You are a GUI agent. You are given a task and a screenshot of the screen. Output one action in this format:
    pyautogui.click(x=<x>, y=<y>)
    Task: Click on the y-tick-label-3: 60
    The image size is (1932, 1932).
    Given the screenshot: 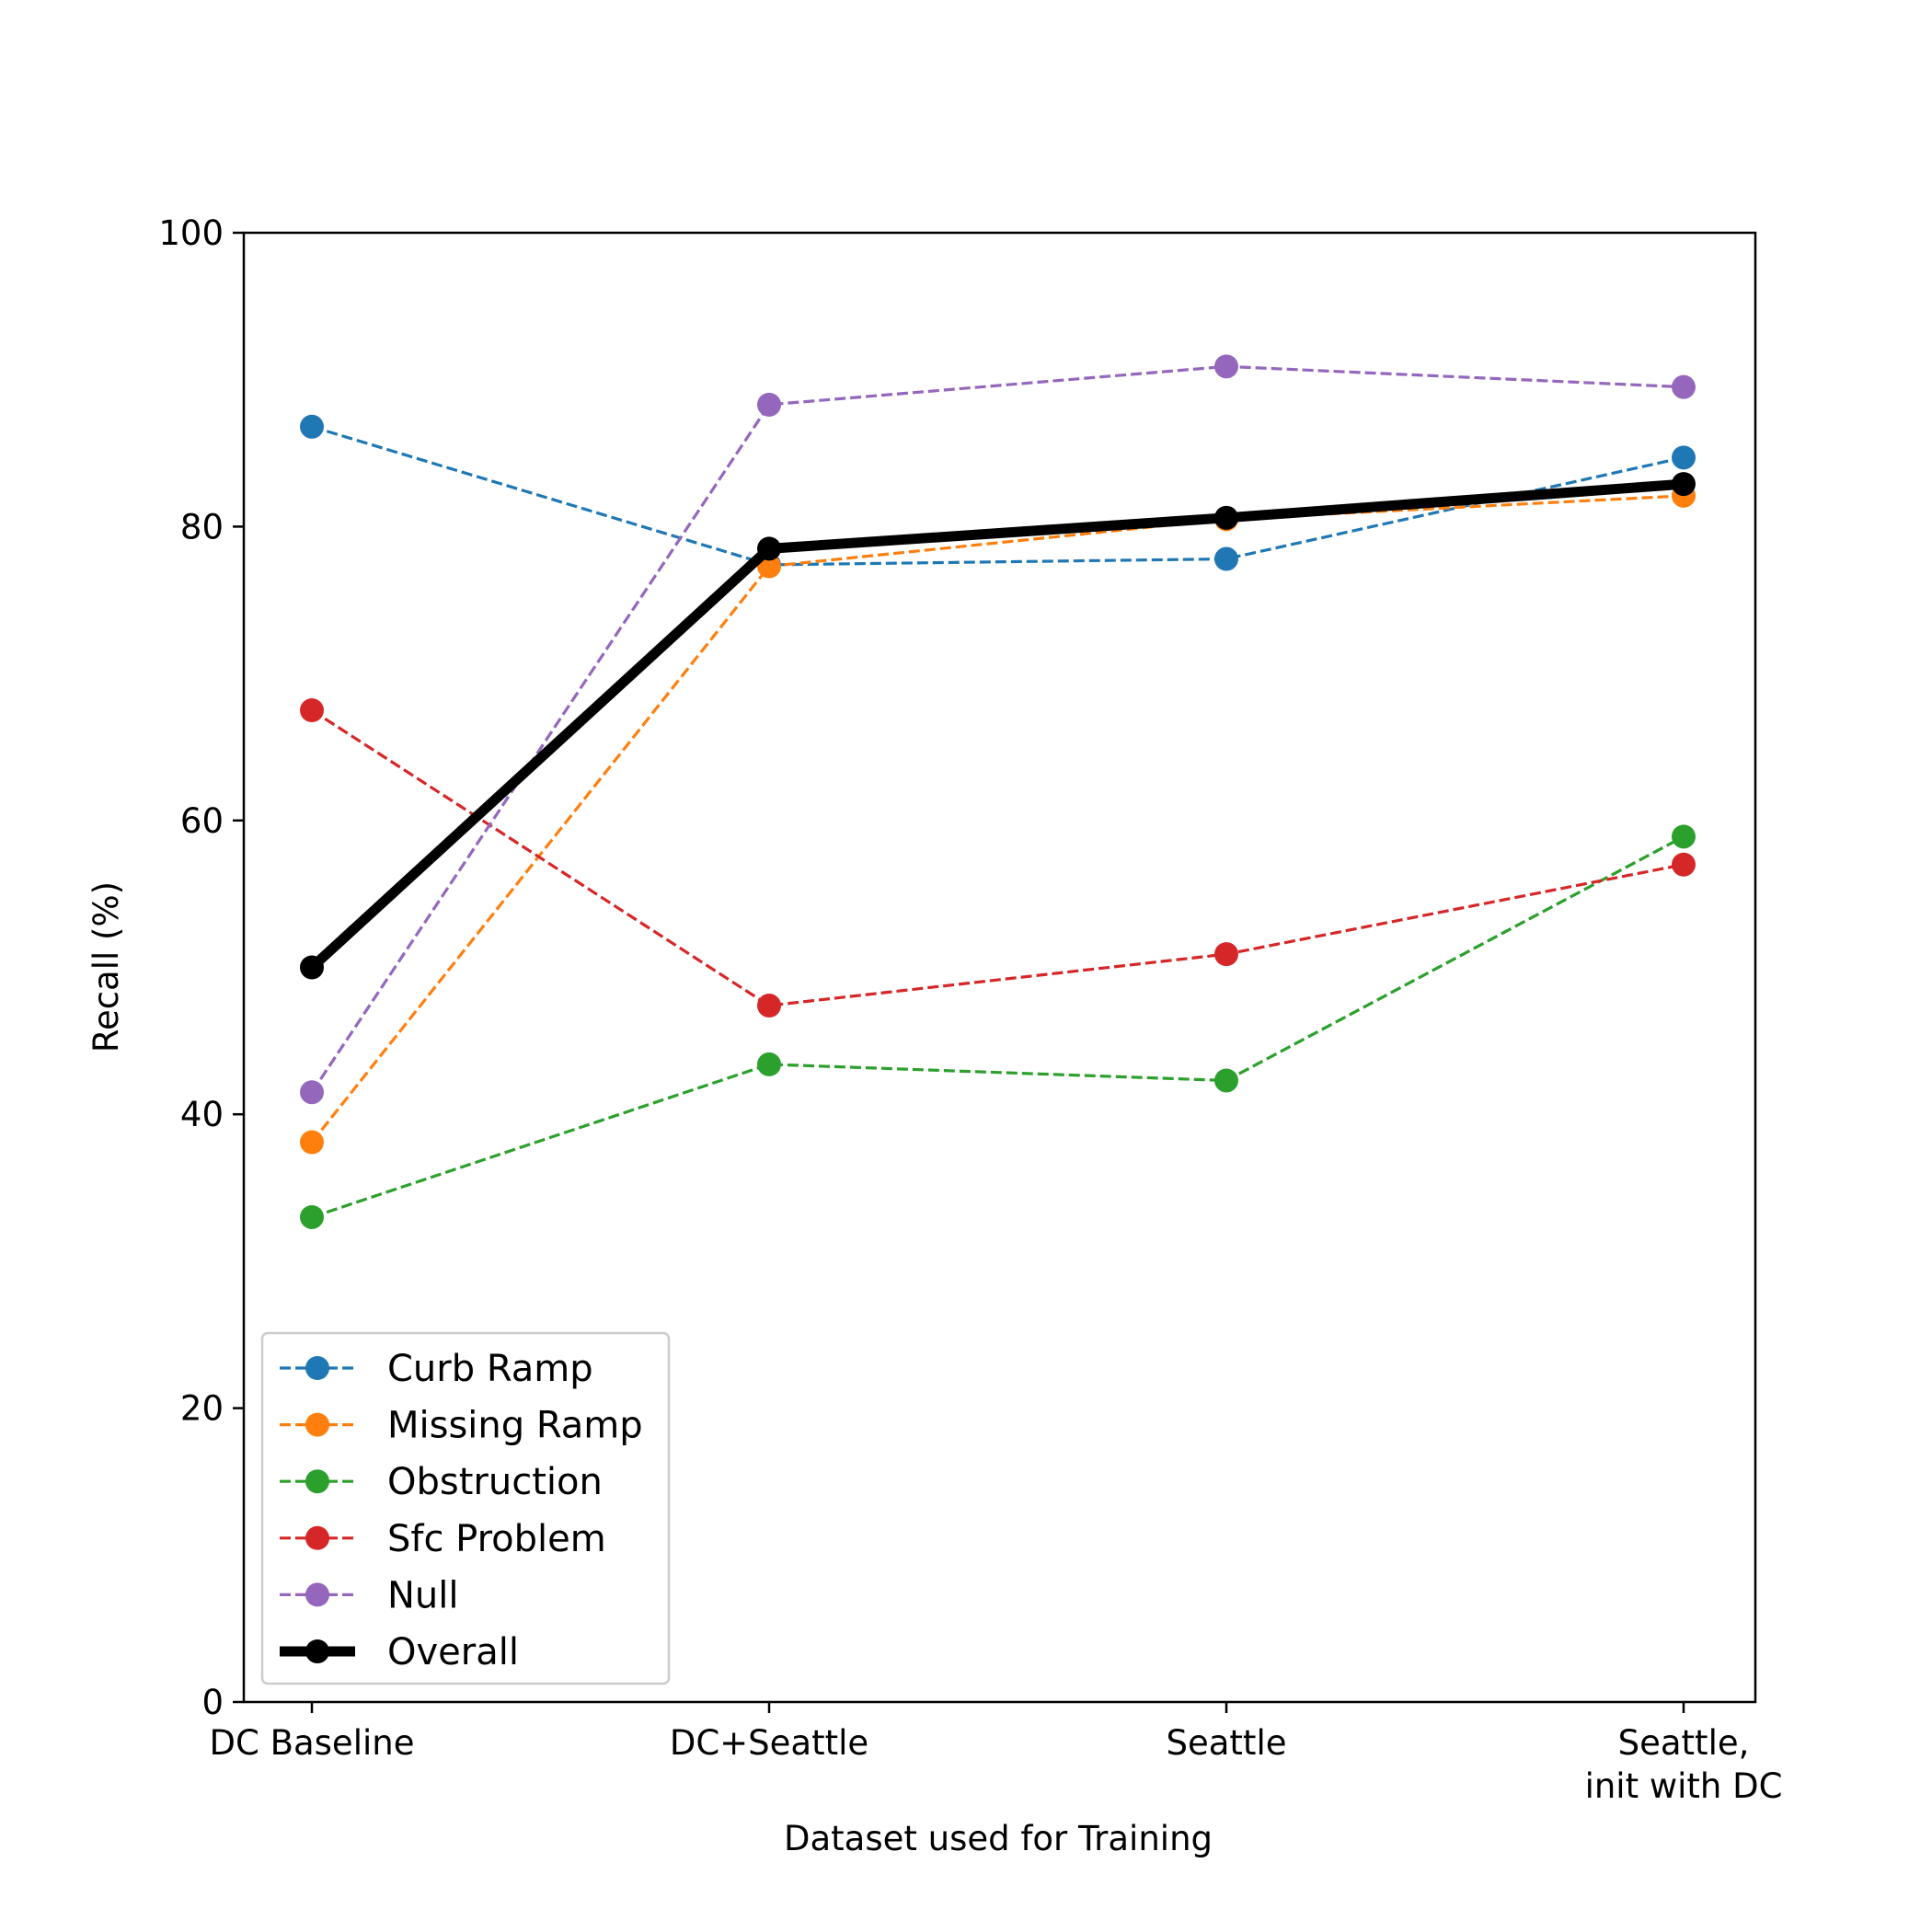 What is the action you would take?
    pyautogui.click(x=202, y=821)
    